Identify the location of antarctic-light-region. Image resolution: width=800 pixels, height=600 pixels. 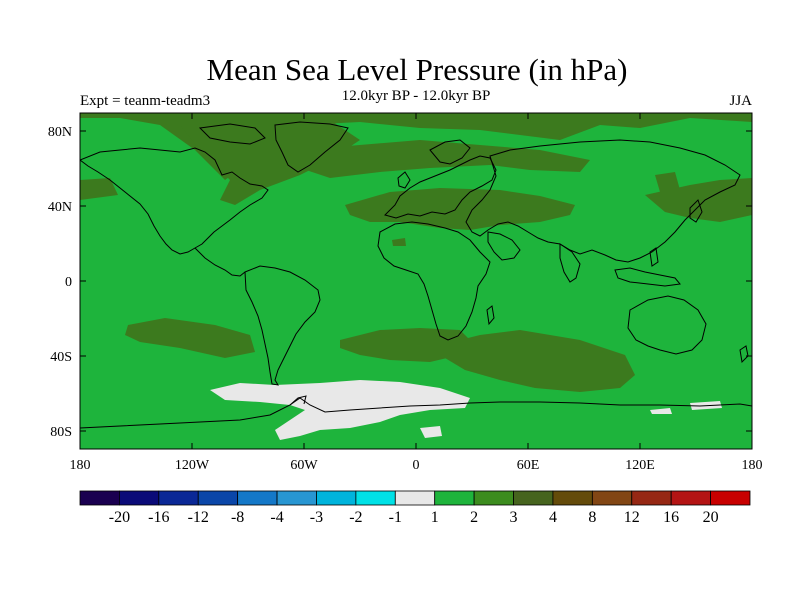
(340, 410).